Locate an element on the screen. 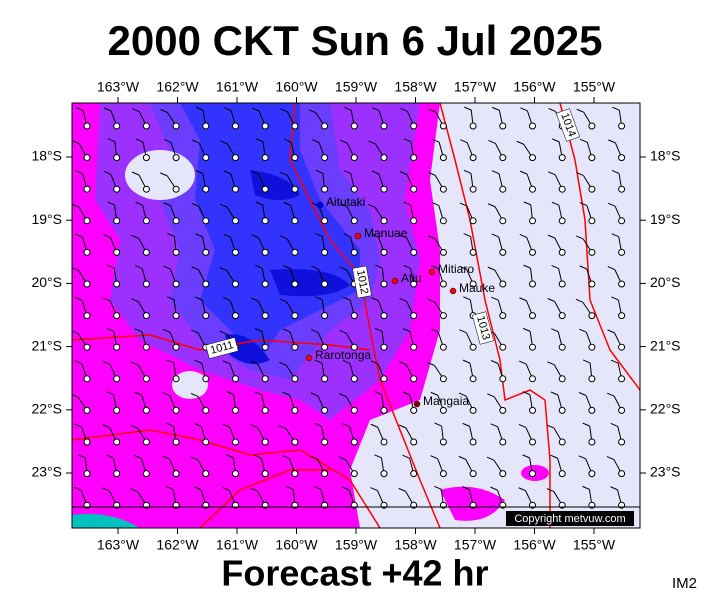 The height and width of the screenshot is (605, 711). isobar-label: 1014 is located at coordinates (568, 125).